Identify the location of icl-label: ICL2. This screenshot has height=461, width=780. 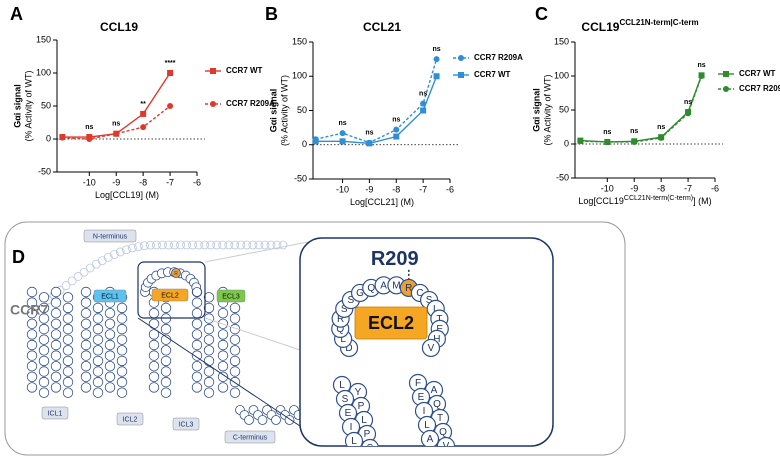
(130, 419).